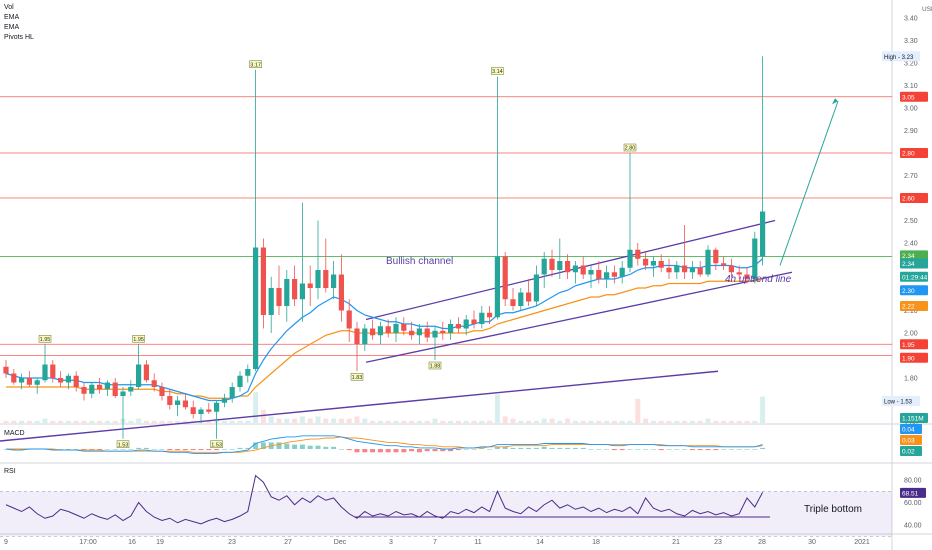 The width and height of the screenshot is (932, 550). What do you see at coordinates (908, 430) in the screenshot?
I see `macd-badge-text: 0.04` at bounding box center [908, 430].